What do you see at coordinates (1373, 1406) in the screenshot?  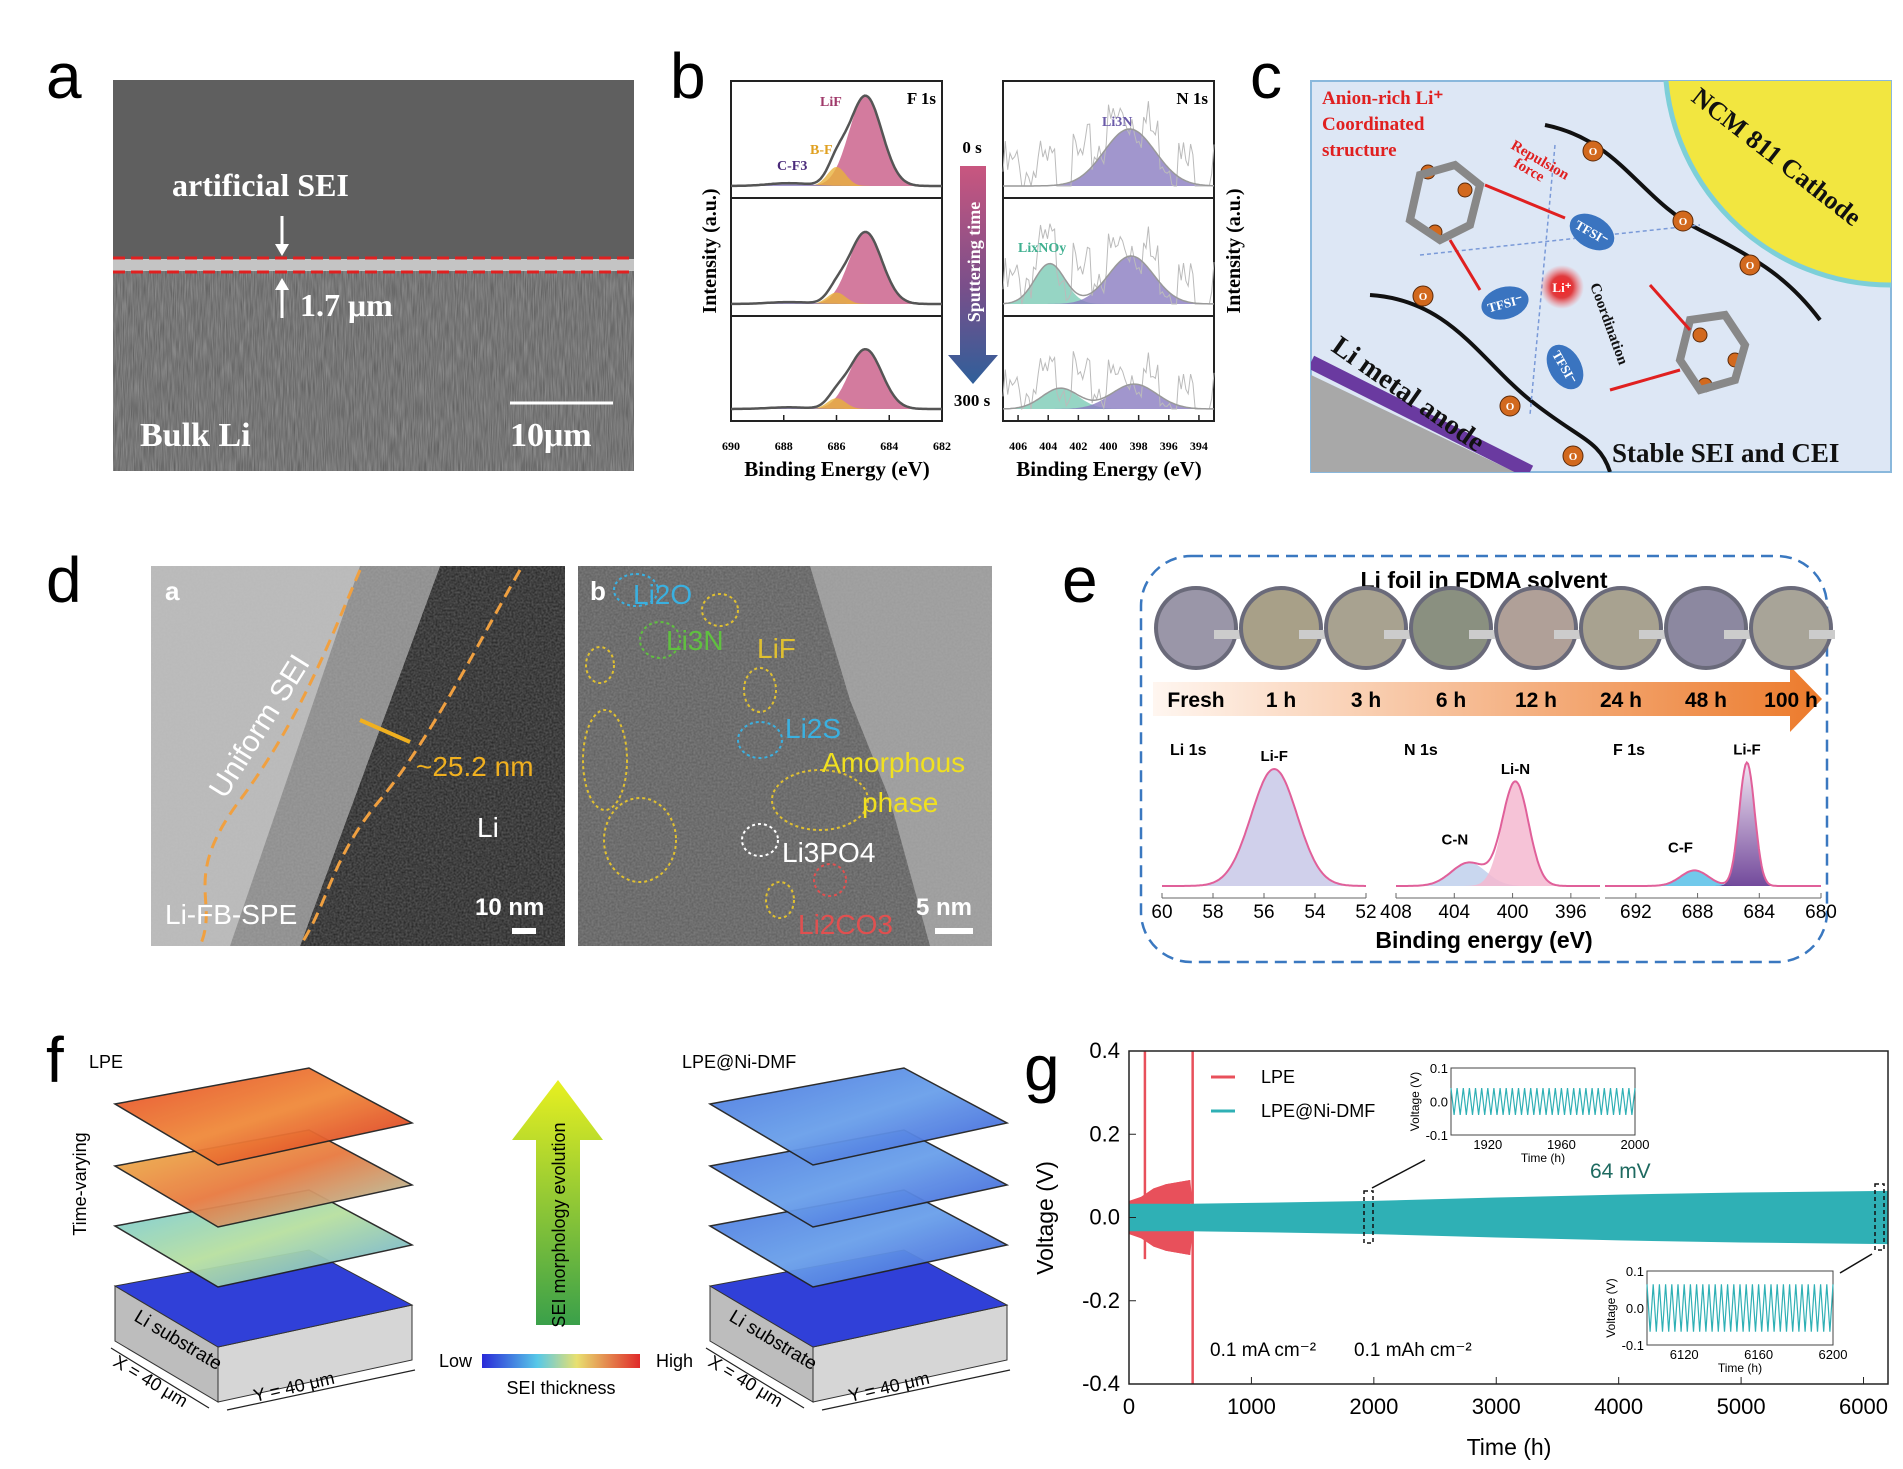 I see `x-tick-label: 2000` at bounding box center [1373, 1406].